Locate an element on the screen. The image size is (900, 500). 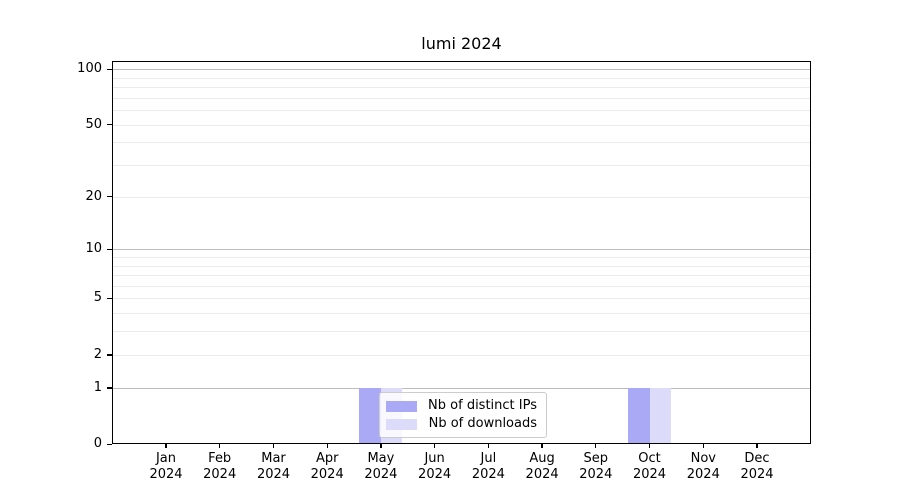
x-tick-mark-sep is located at coordinates (596, 446).